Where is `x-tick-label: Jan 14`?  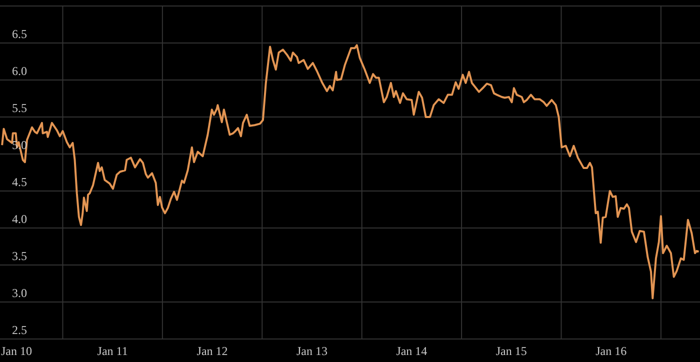 x-tick-label: Jan 14 is located at coordinates (412, 351).